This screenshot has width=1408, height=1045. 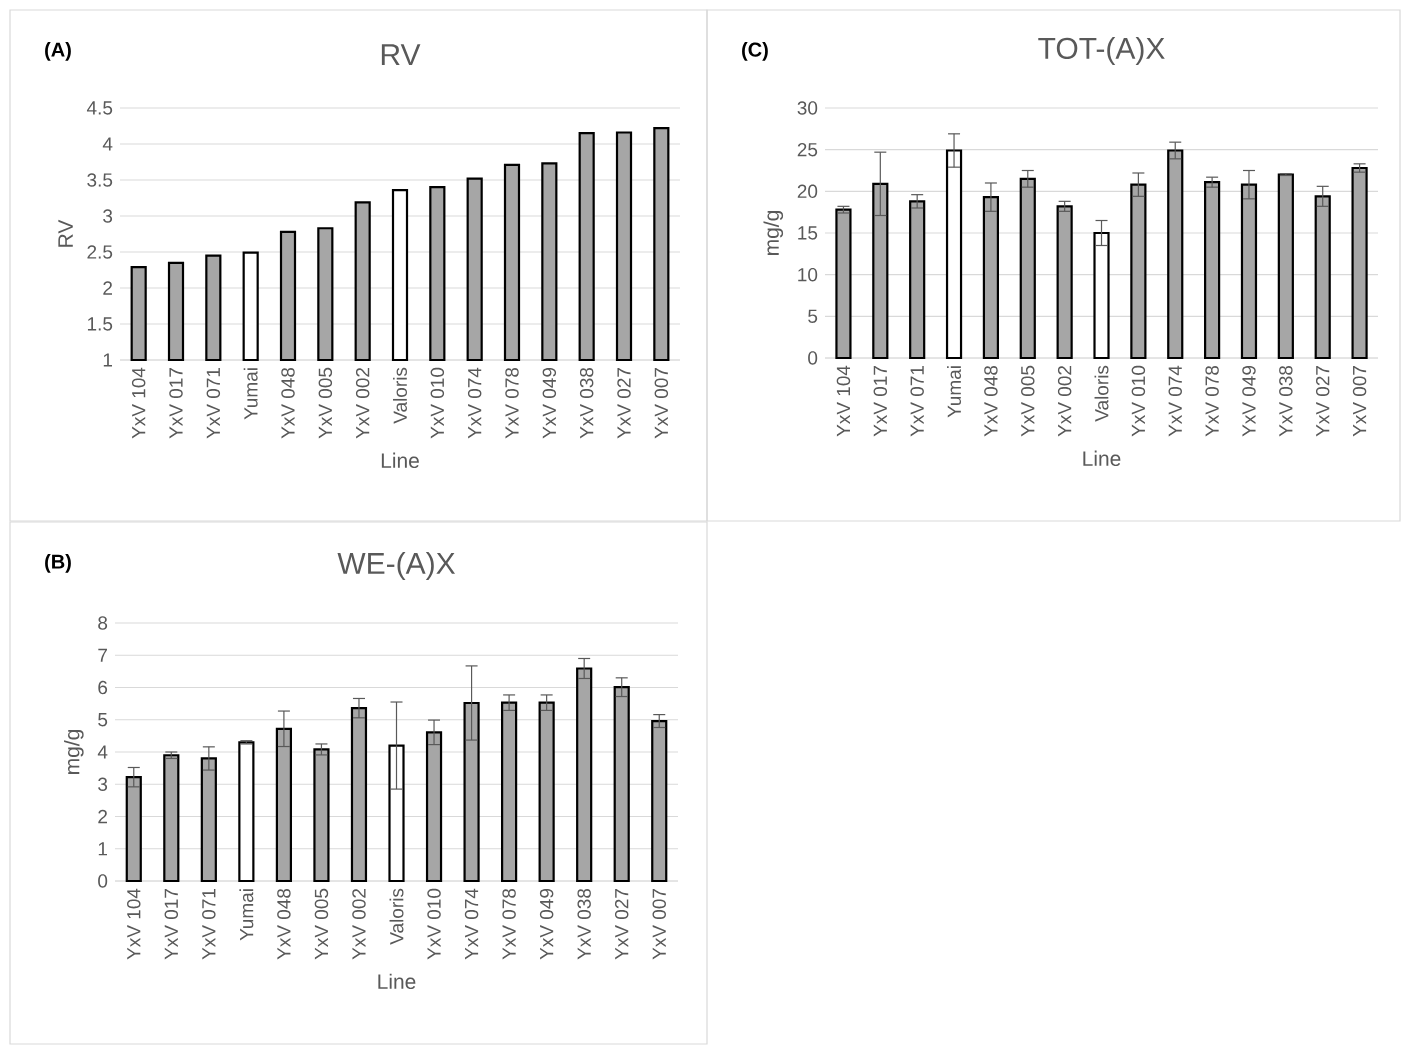 I want to click on y-tick-label: 15, so click(x=808, y=233).